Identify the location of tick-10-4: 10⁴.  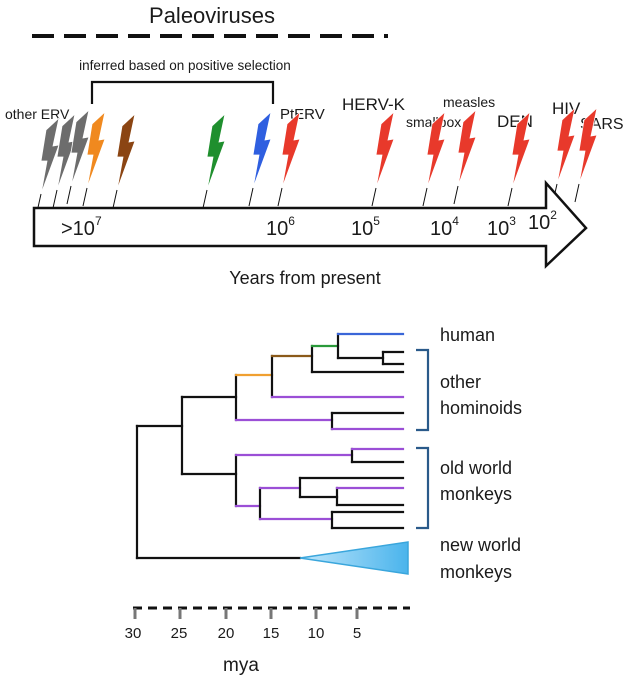
(444, 227).